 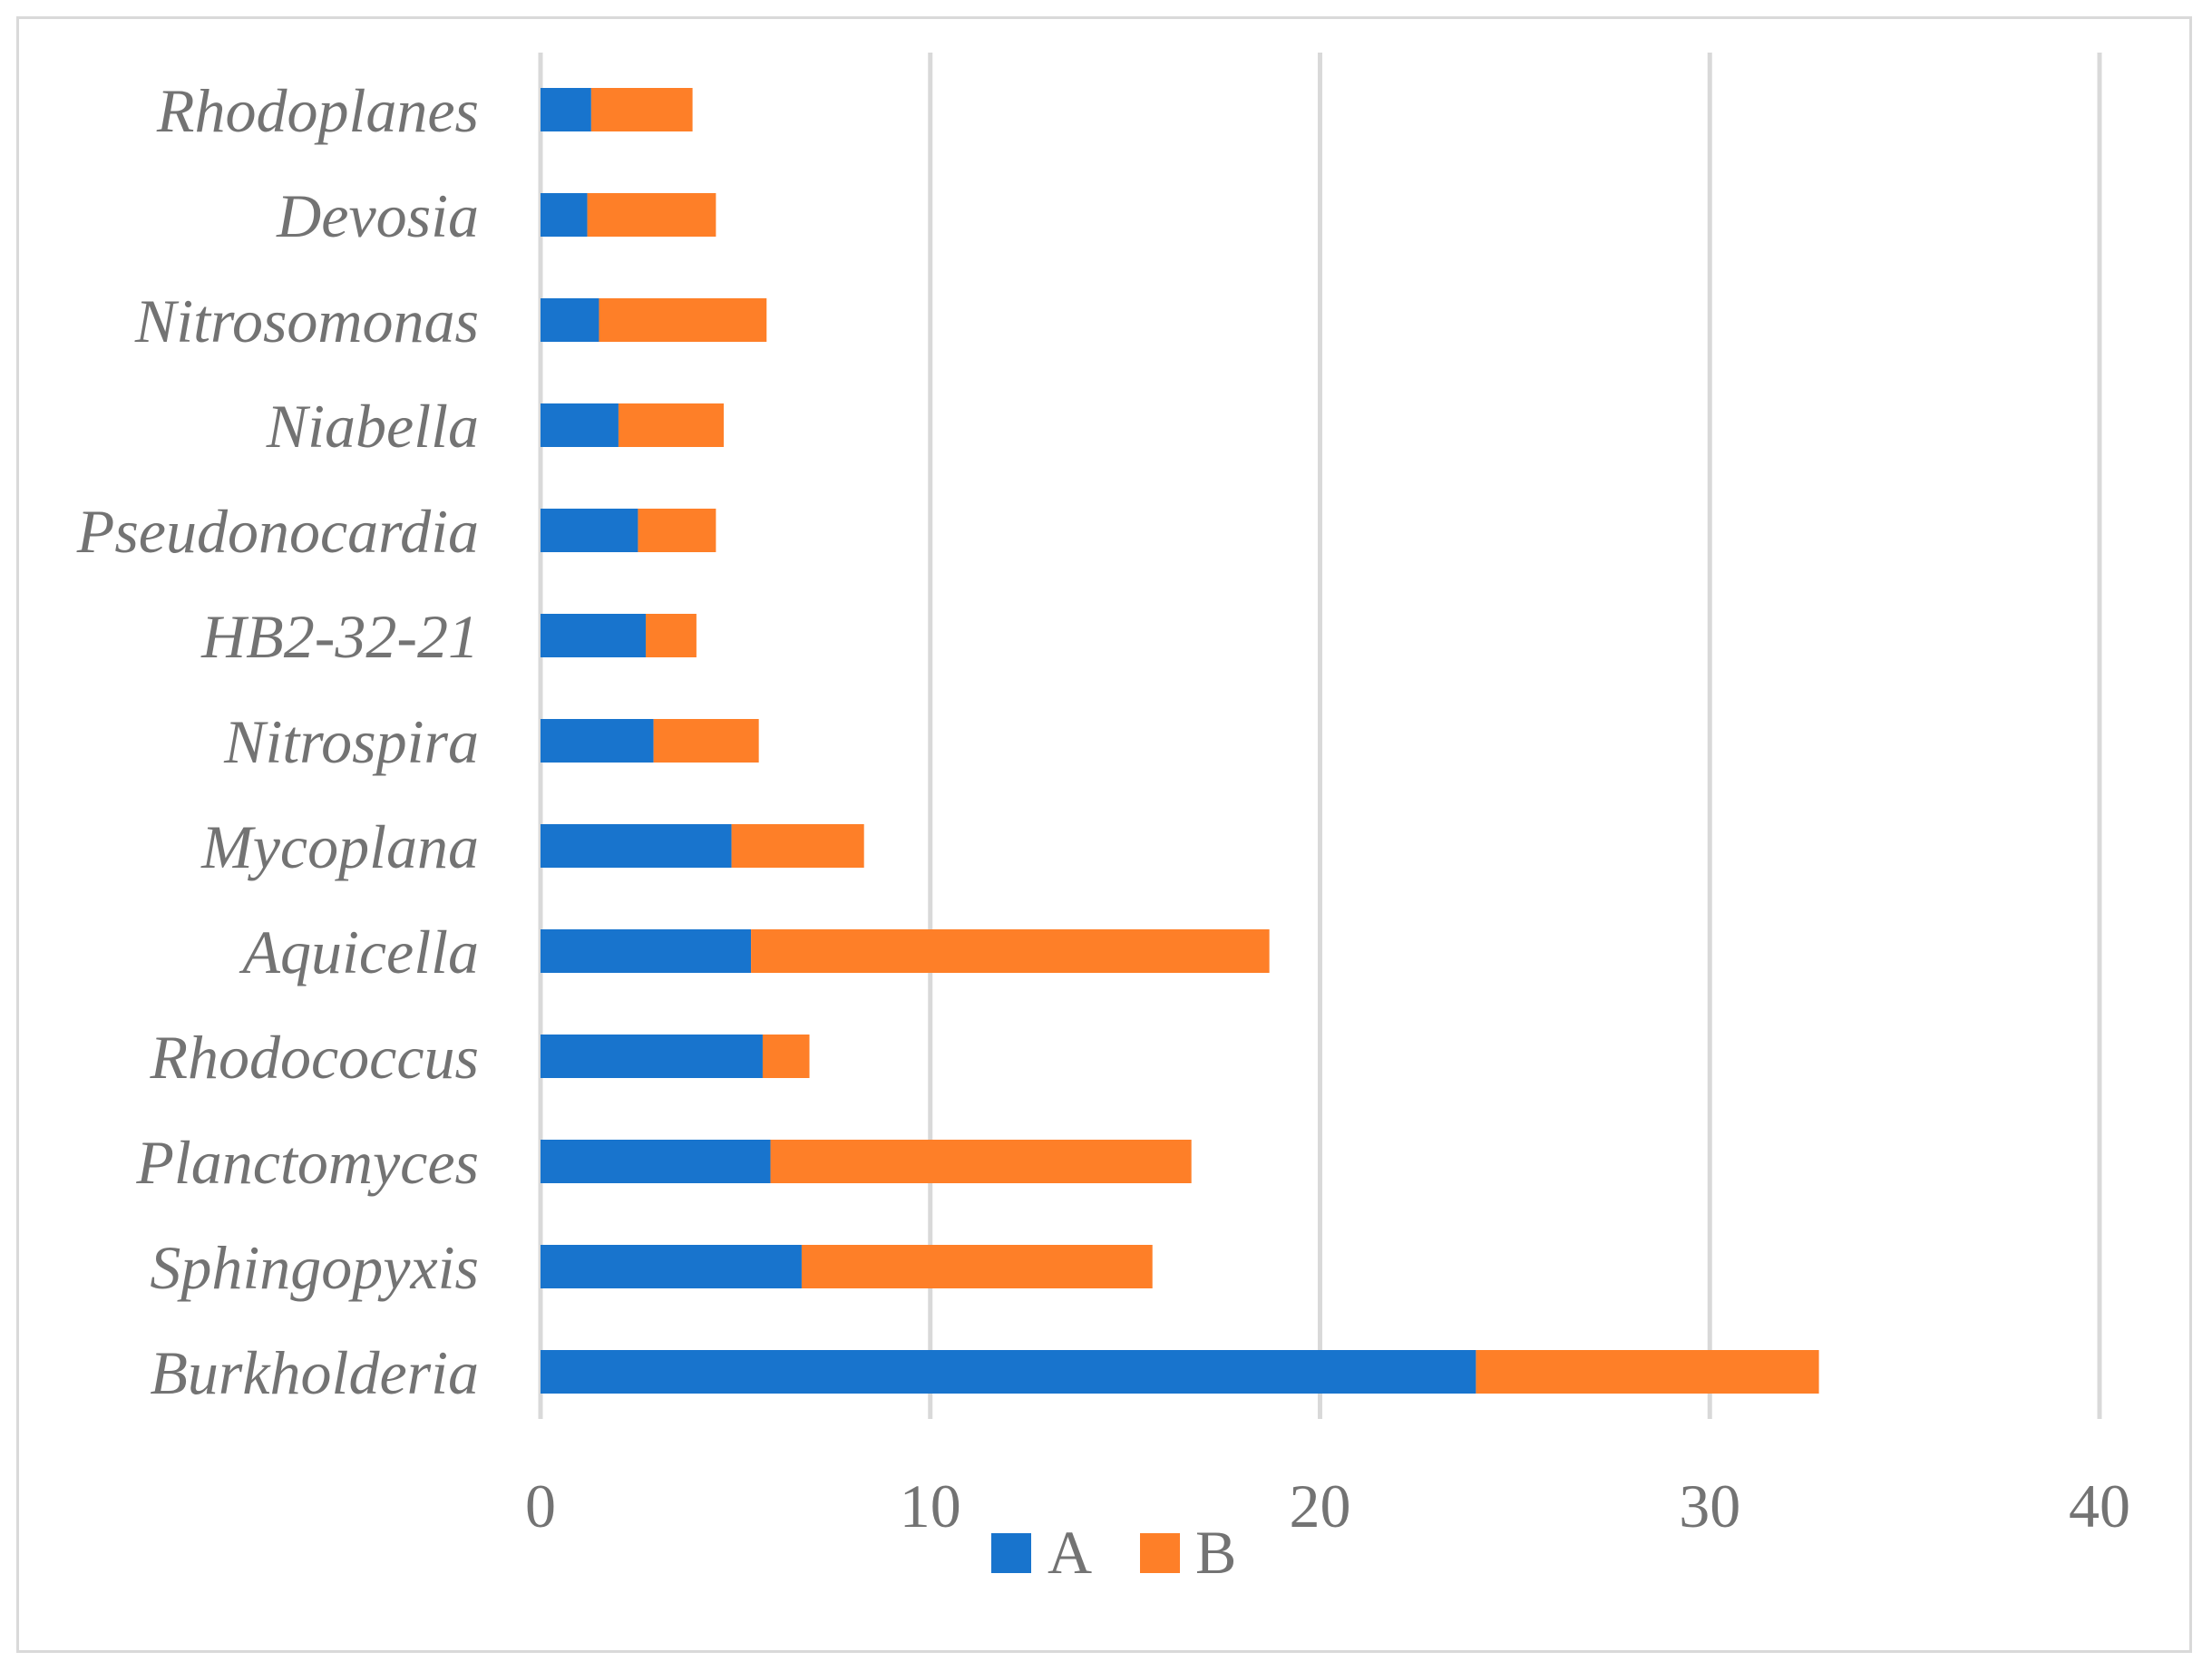 I want to click on category-label-Nitrosomonas: Nitrosomonas, so click(x=307, y=321).